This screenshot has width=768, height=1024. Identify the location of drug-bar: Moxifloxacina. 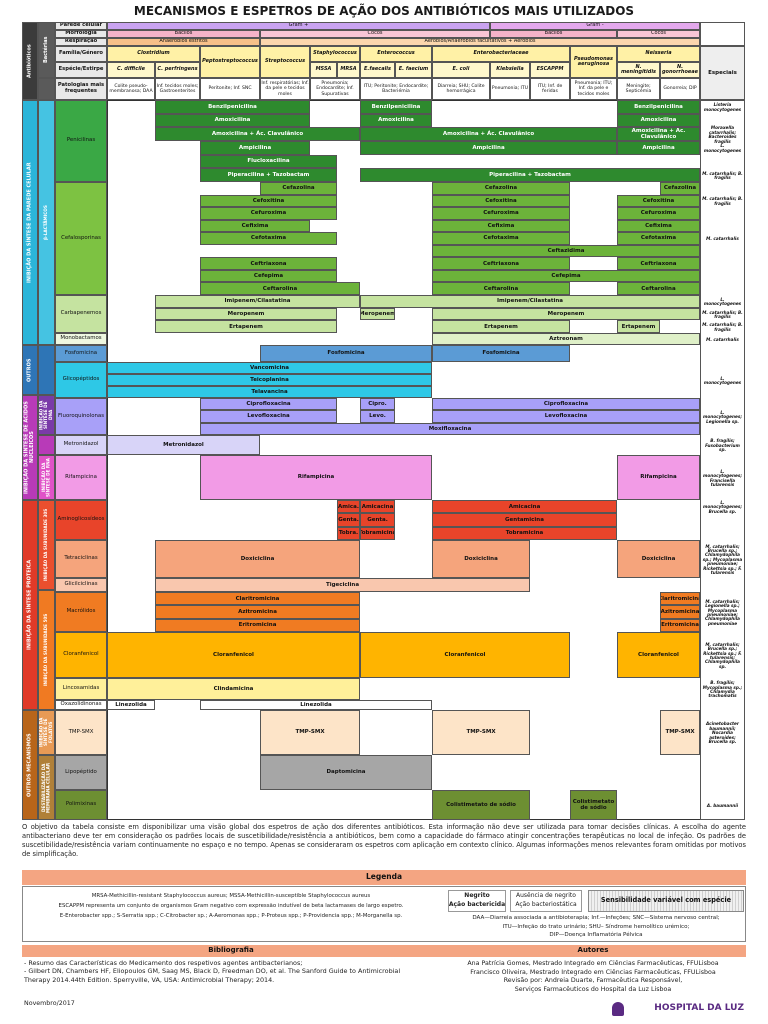
(450, 428).